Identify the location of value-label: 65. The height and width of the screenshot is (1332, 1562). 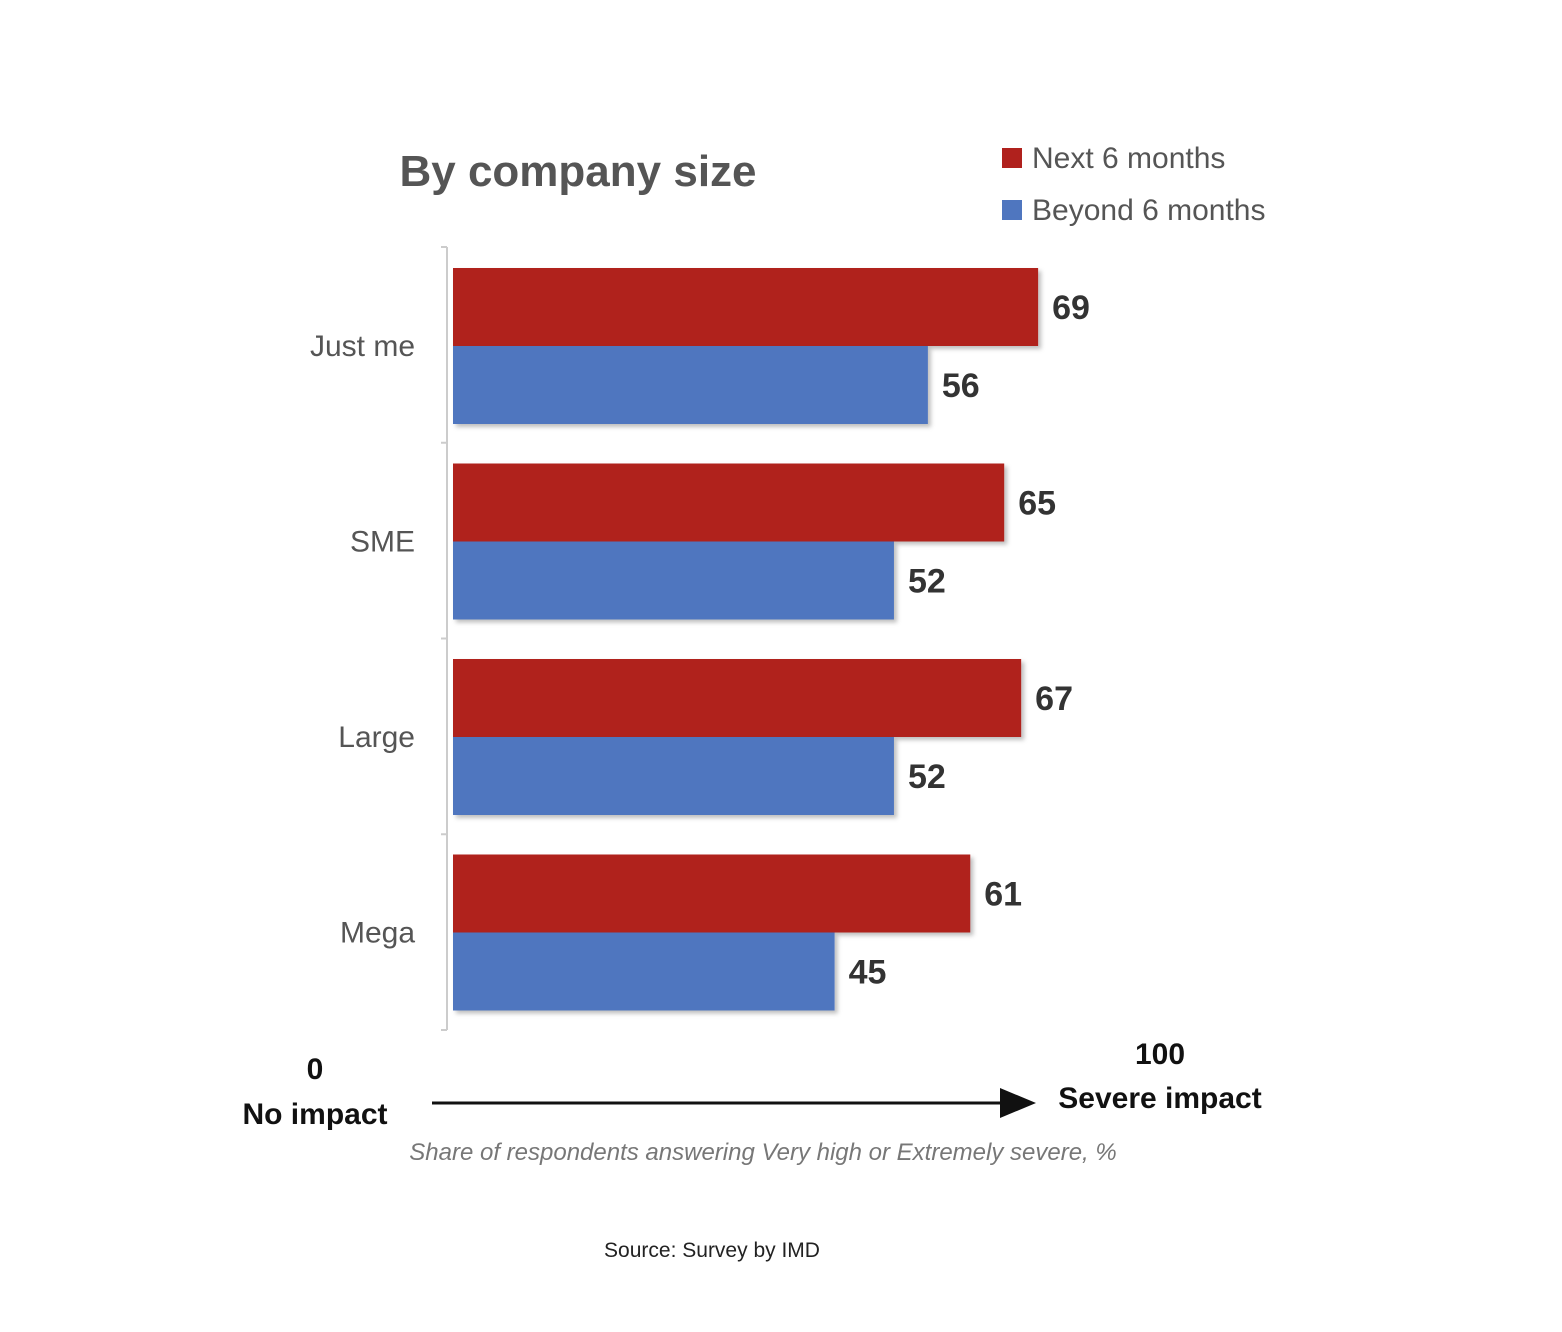
(1037, 504).